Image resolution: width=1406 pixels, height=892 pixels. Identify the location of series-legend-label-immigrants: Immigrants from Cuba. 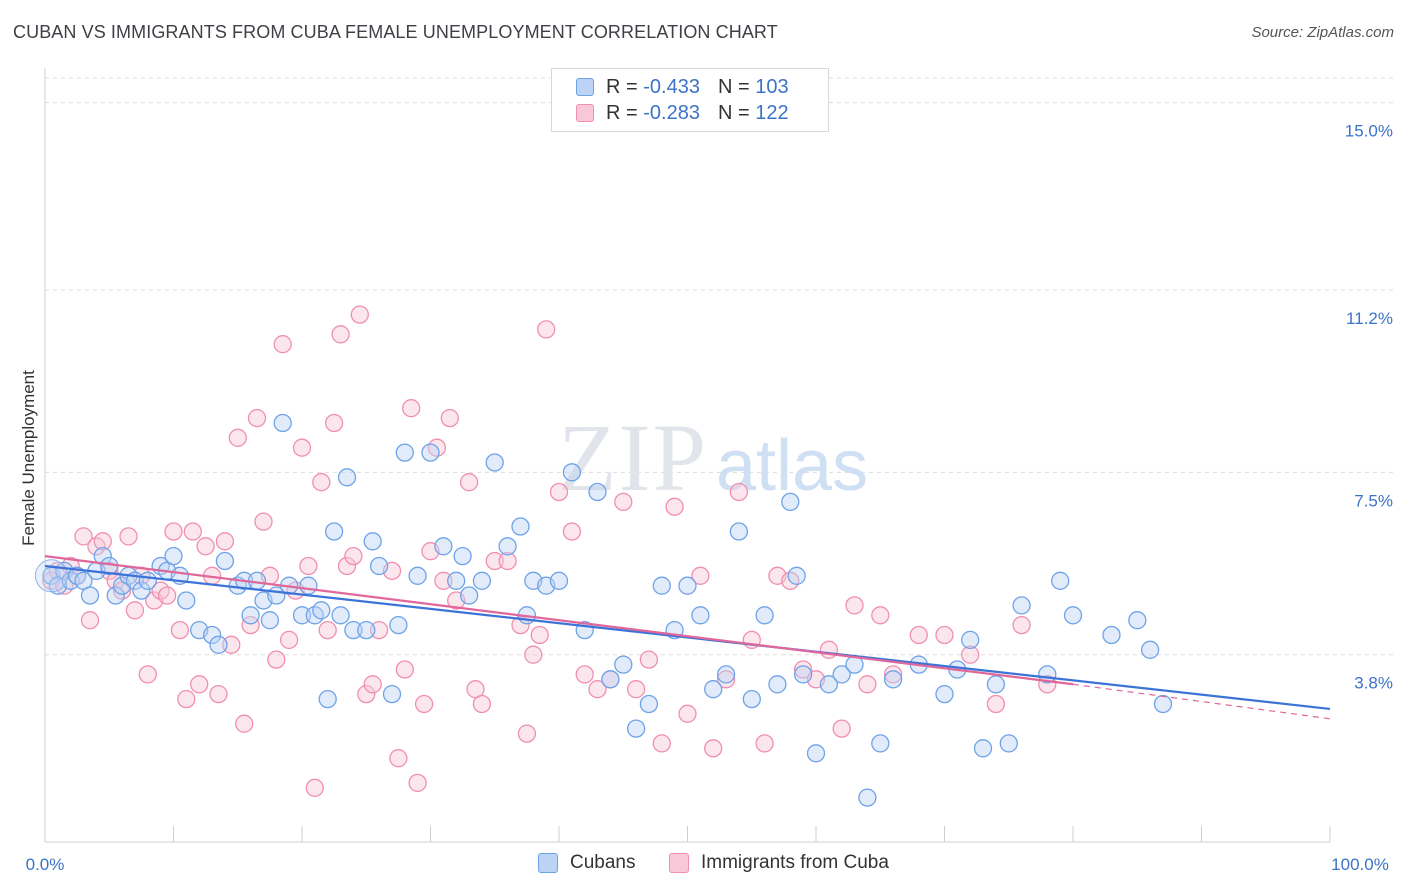
(795, 862).